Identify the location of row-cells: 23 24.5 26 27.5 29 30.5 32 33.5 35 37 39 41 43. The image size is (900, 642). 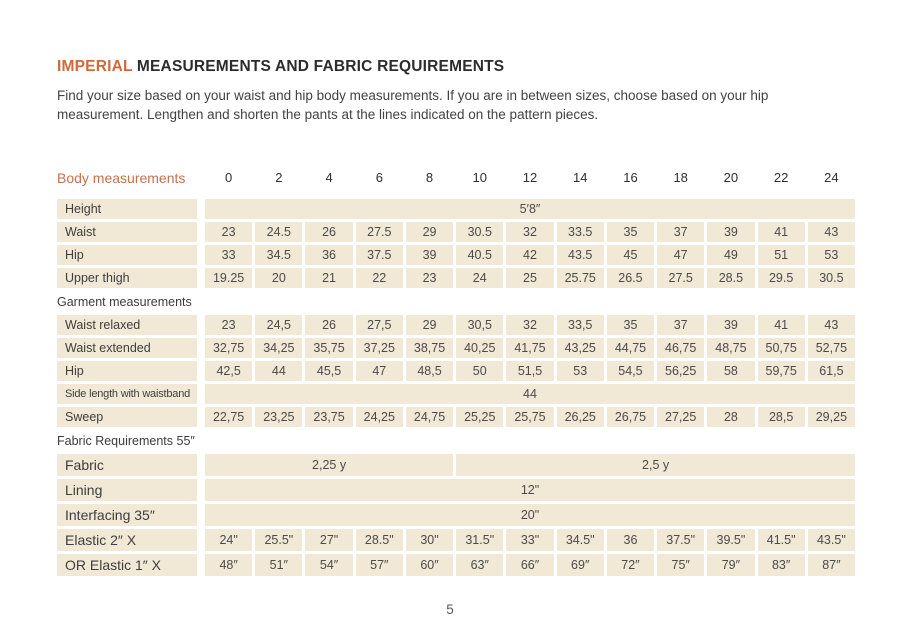
(530, 232).